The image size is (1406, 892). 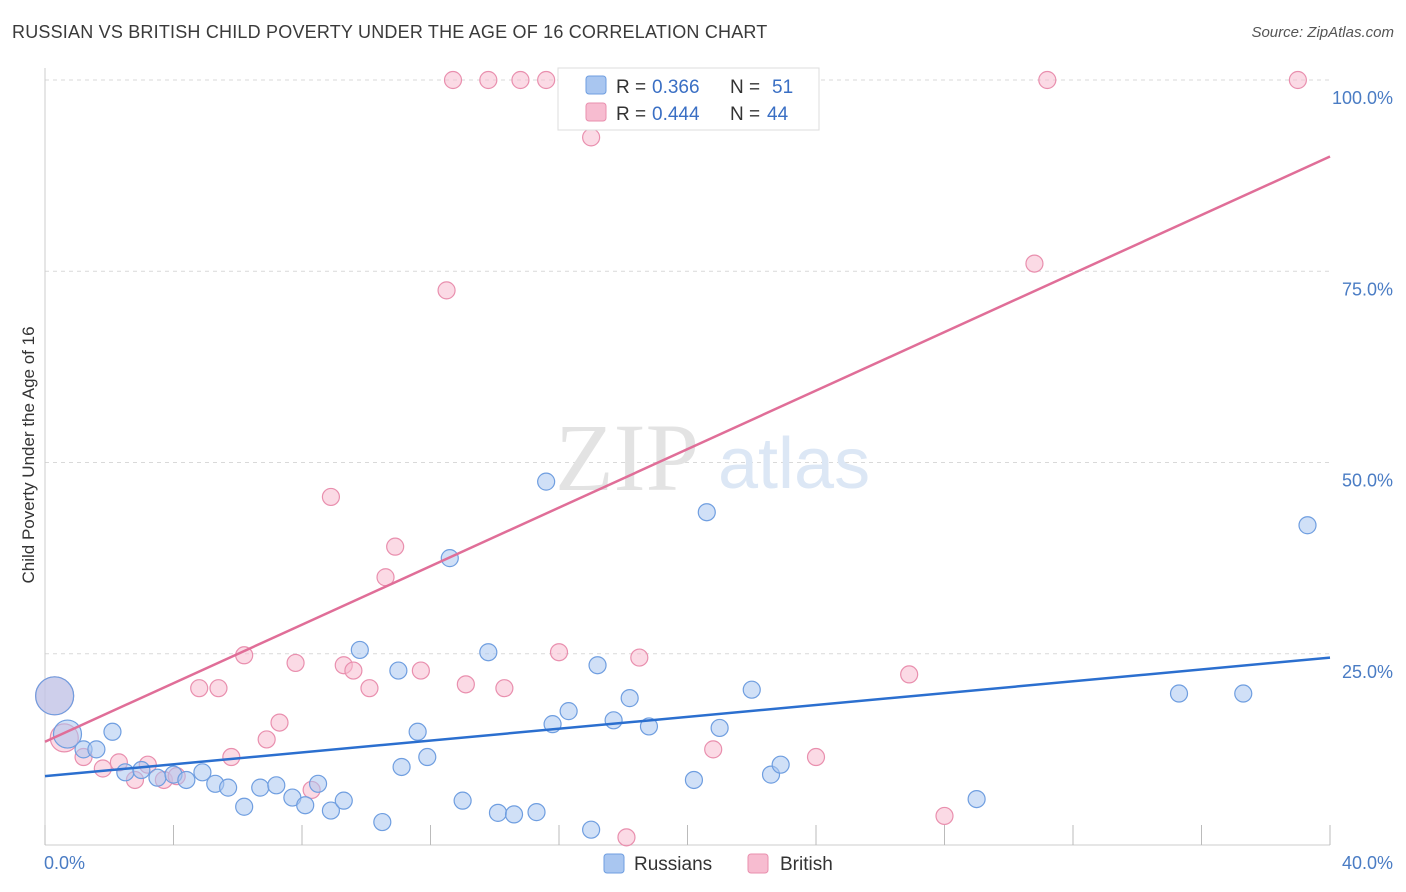 What do you see at coordinates (794, 464) in the screenshot?
I see `watermark-atlas: atlas` at bounding box center [794, 464].